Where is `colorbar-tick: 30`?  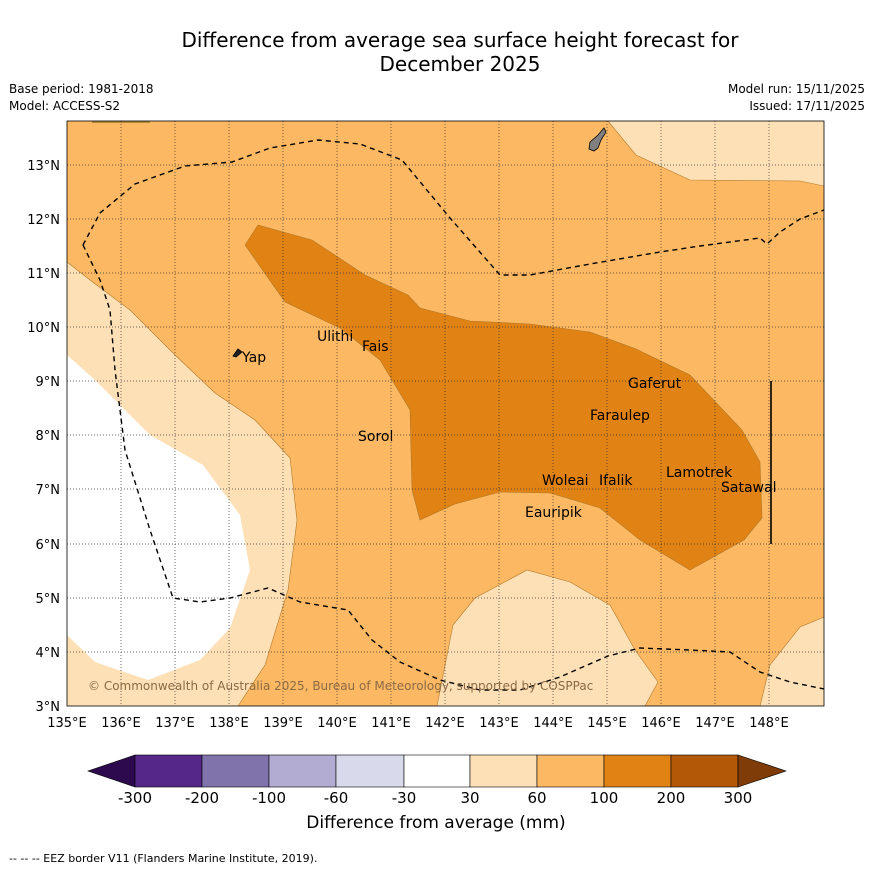 colorbar-tick: 30 is located at coordinates (469, 798).